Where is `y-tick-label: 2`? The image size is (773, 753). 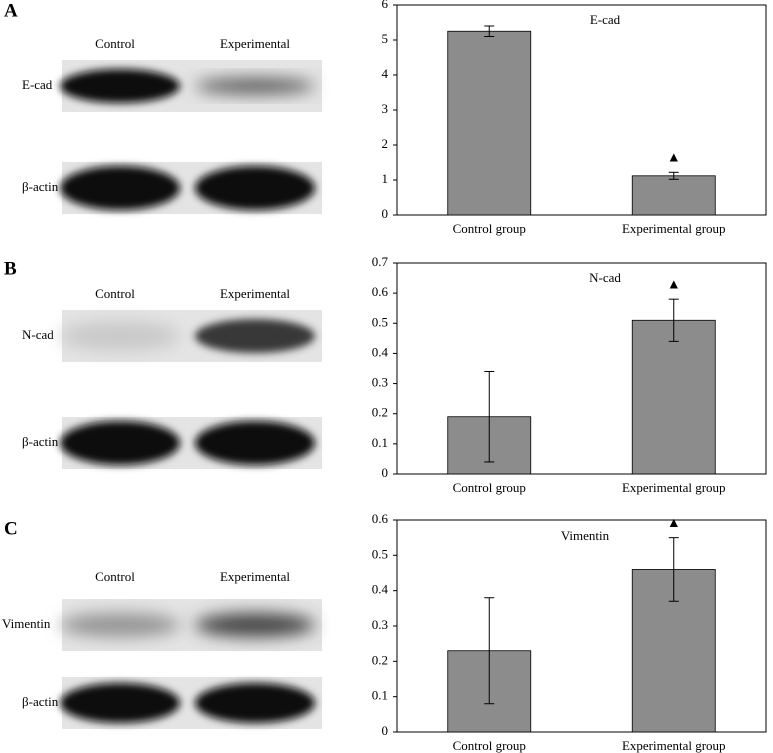
y-tick-label: 2 is located at coordinates (385, 143).